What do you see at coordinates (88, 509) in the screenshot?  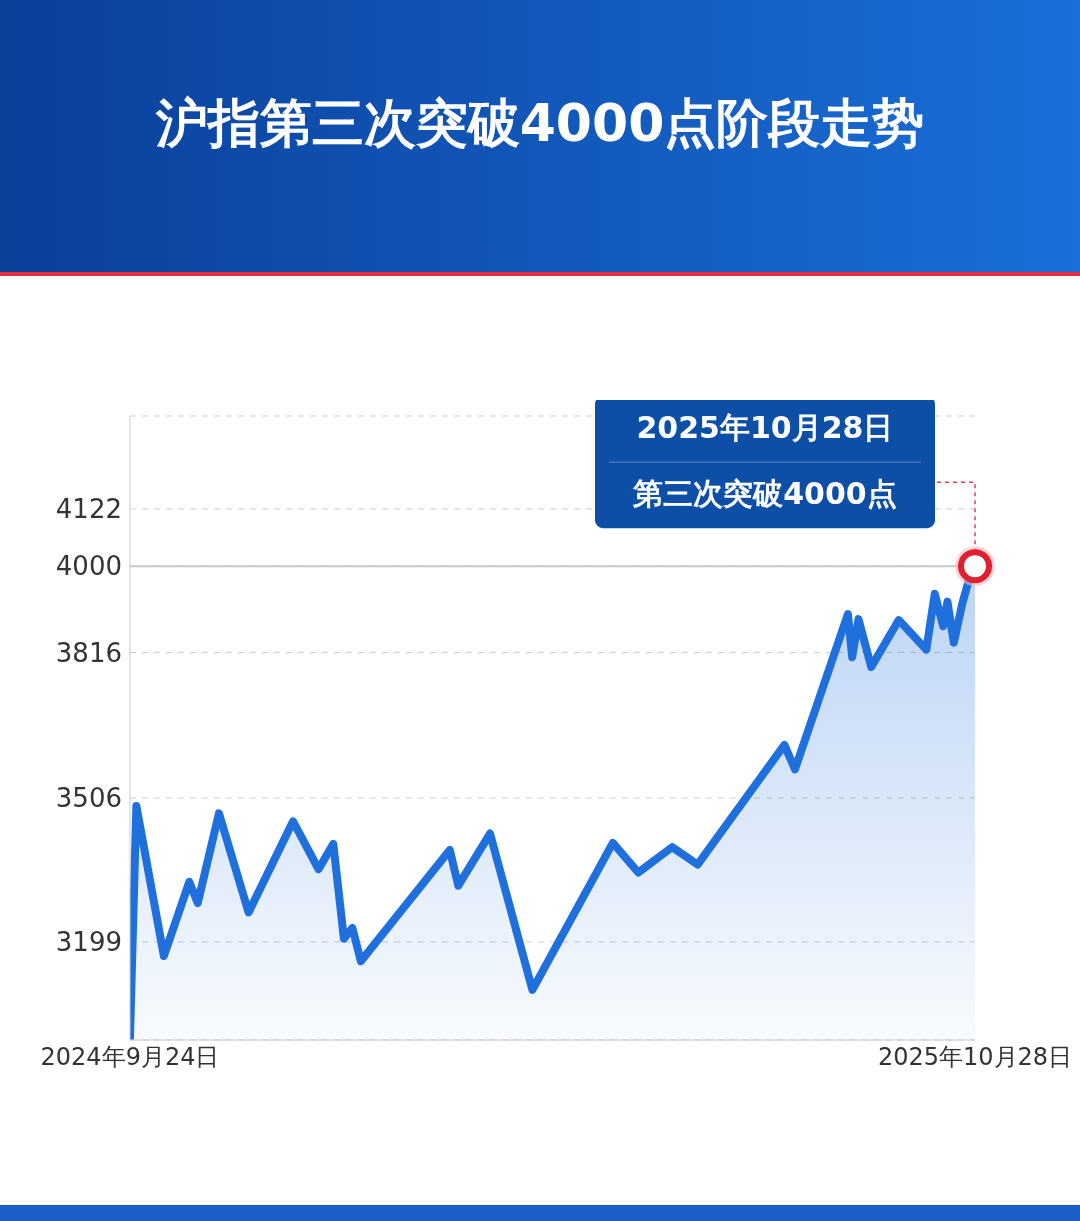 I see `y-tick-label: 4122` at bounding box center [88, 509].